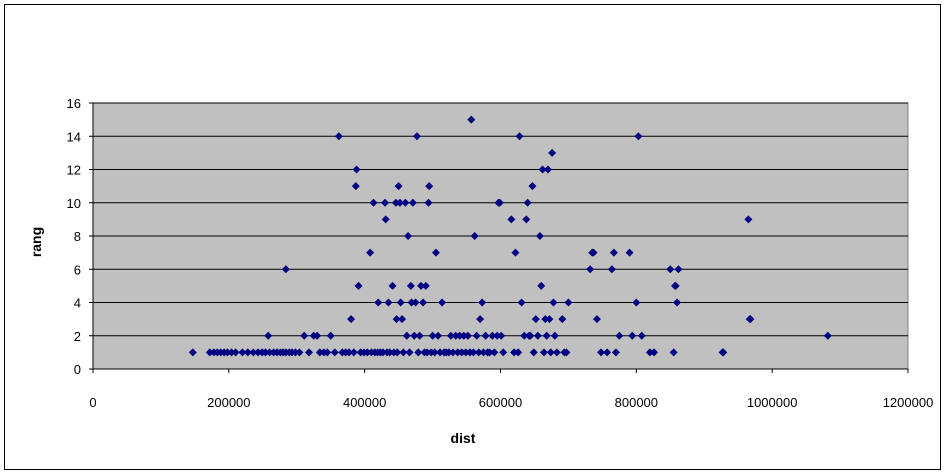  Describe the element at coordinates (772, 402) in the screenshot. I see `x-tick-label: 1000000` at that location.